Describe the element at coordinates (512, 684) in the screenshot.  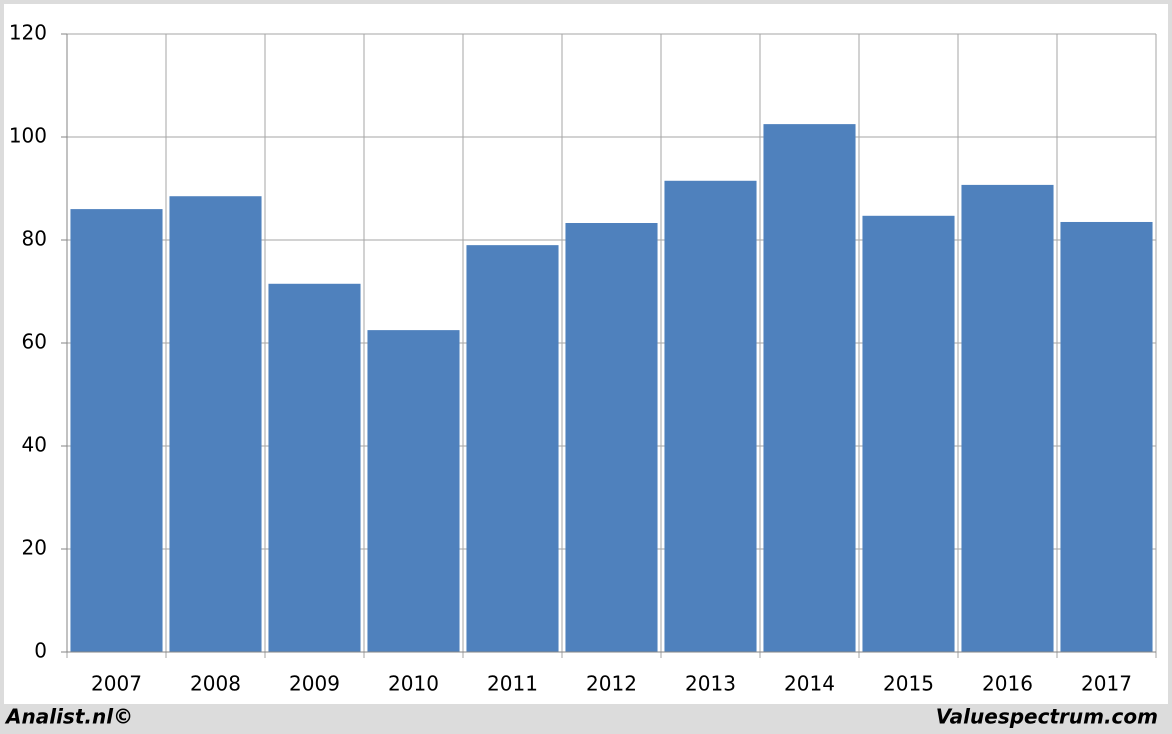
I see `x-tick-label: 2011` at that location.